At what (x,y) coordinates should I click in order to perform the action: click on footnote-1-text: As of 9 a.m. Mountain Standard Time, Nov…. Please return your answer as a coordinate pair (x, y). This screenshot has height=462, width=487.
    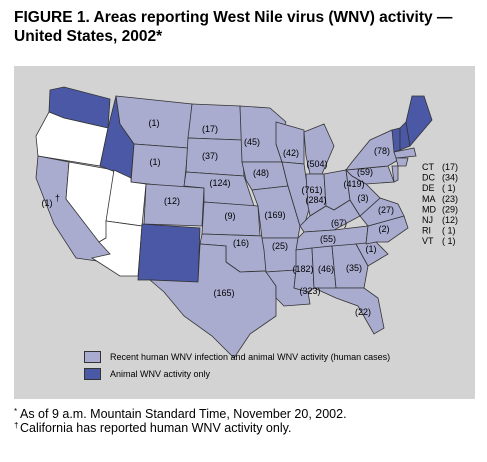
    Looking at the image, I should click on (183, 414).